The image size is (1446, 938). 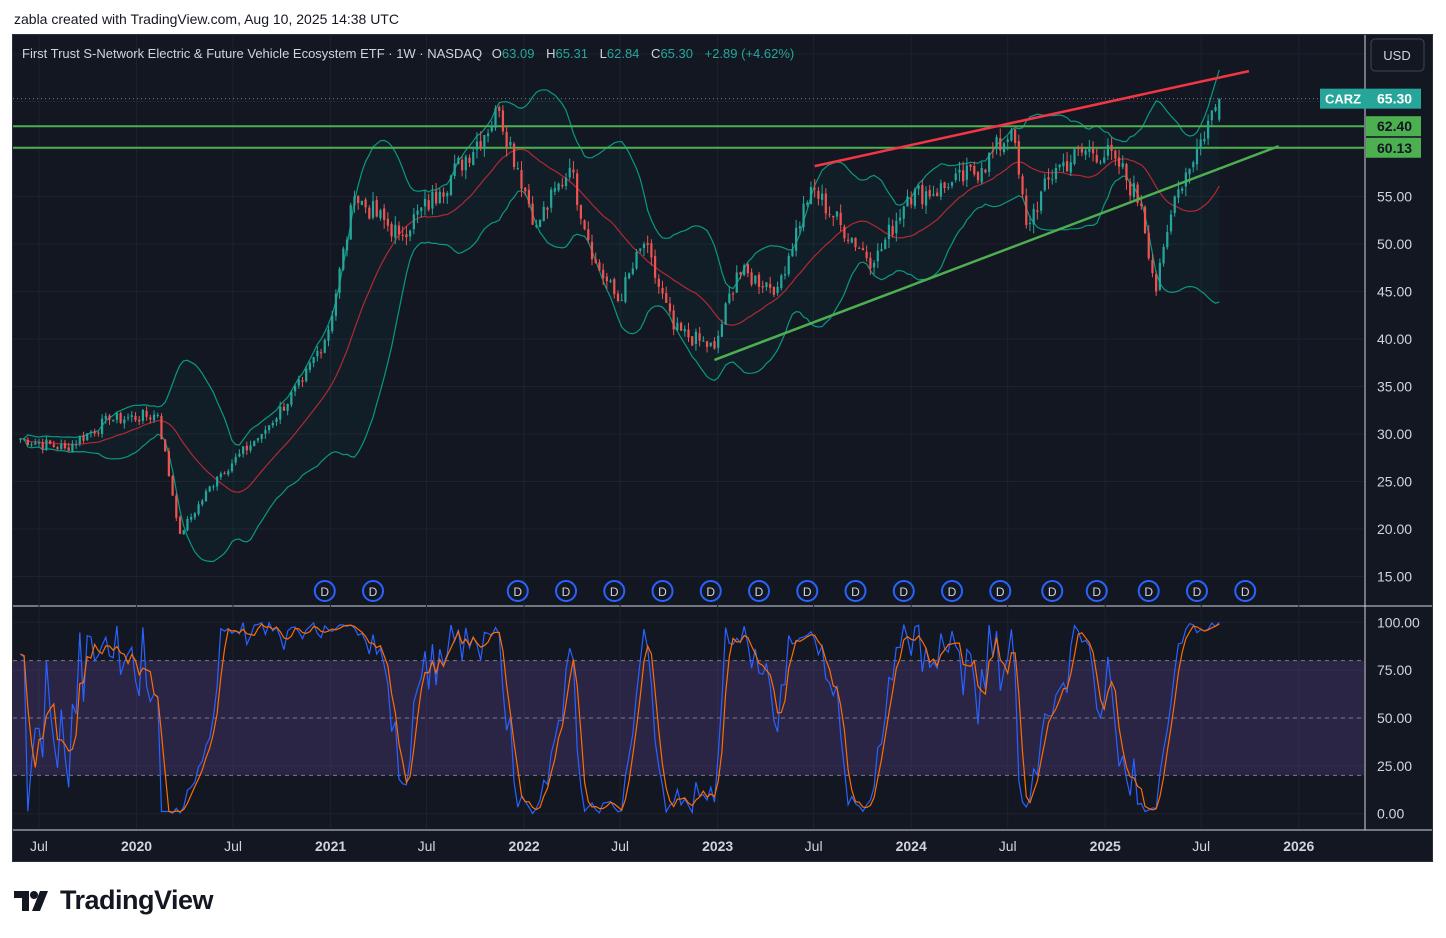 I want to click on tradingview-logo: TradingView, so click(x=114, y=900).